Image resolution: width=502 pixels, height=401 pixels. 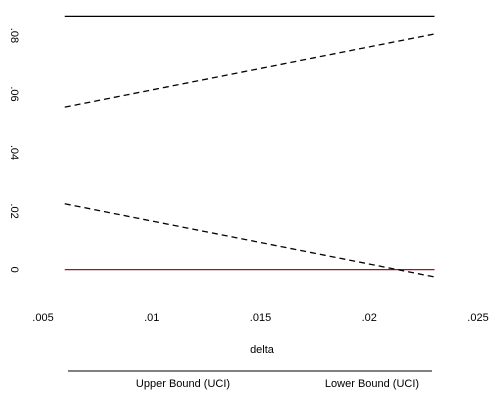 What do you see at coordinates (260, 318) in the screenshot?
I see `x-tick-label: .015` at bounding box center [260, 318].